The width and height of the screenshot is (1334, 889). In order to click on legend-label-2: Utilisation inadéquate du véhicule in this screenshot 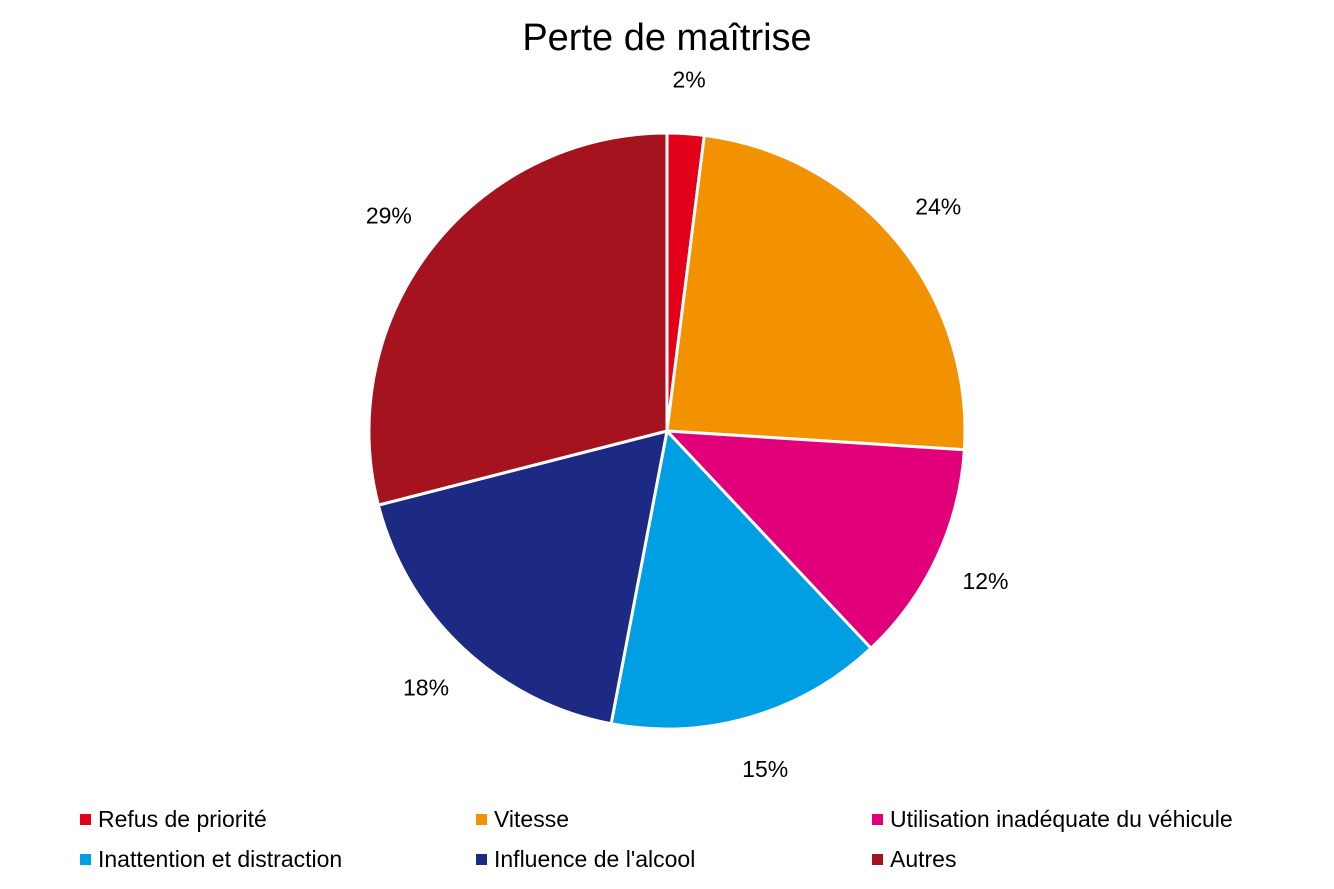, I will do `click(1061, 819)`.